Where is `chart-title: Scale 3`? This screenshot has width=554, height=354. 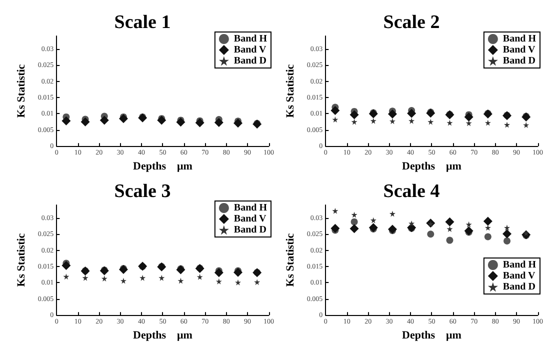 chart-title: Scale 3 is located at coordinates (142, 191).